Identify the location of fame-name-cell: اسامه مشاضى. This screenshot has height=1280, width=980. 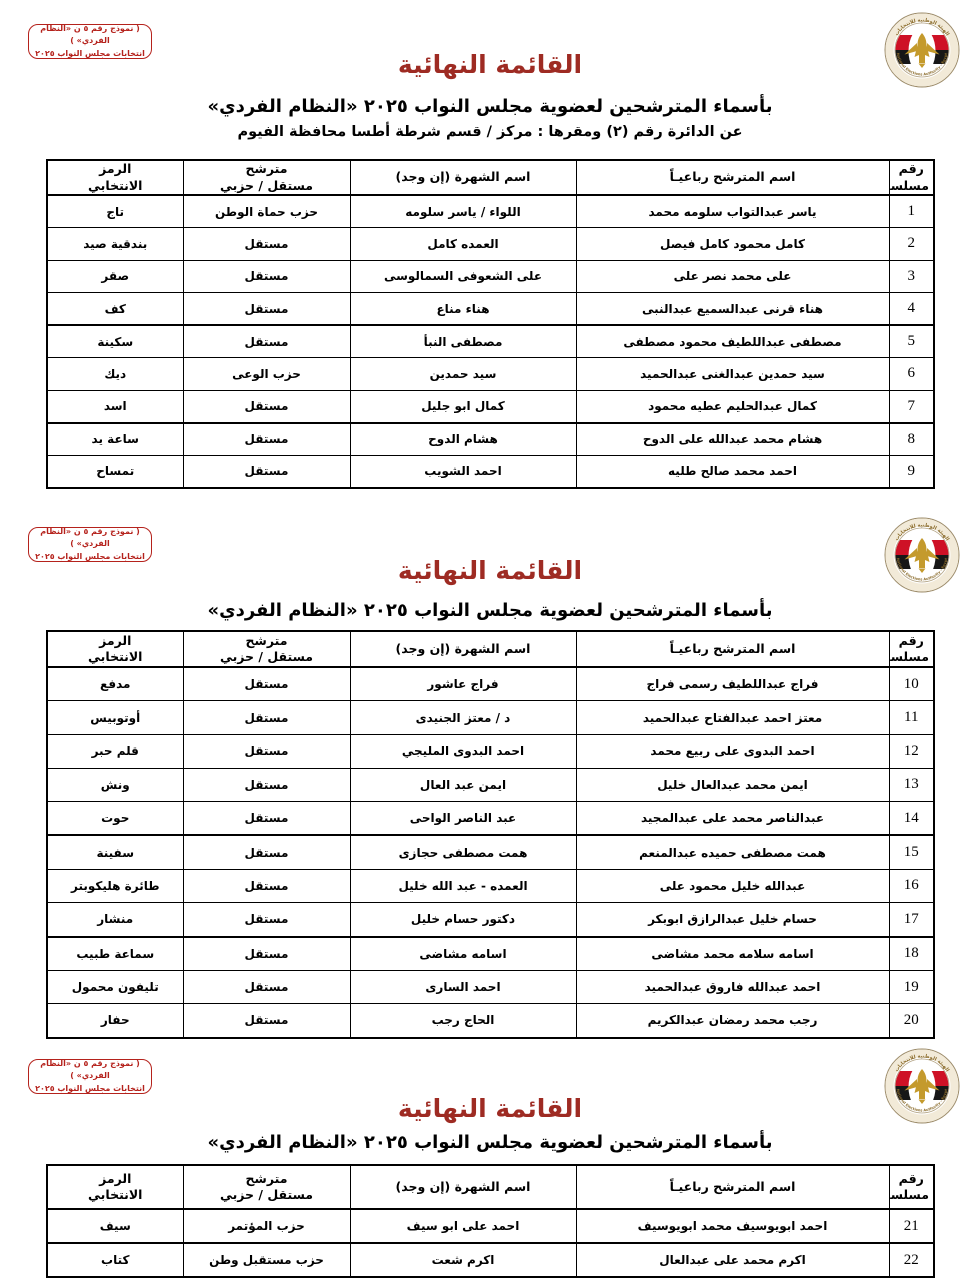
(463, 953).